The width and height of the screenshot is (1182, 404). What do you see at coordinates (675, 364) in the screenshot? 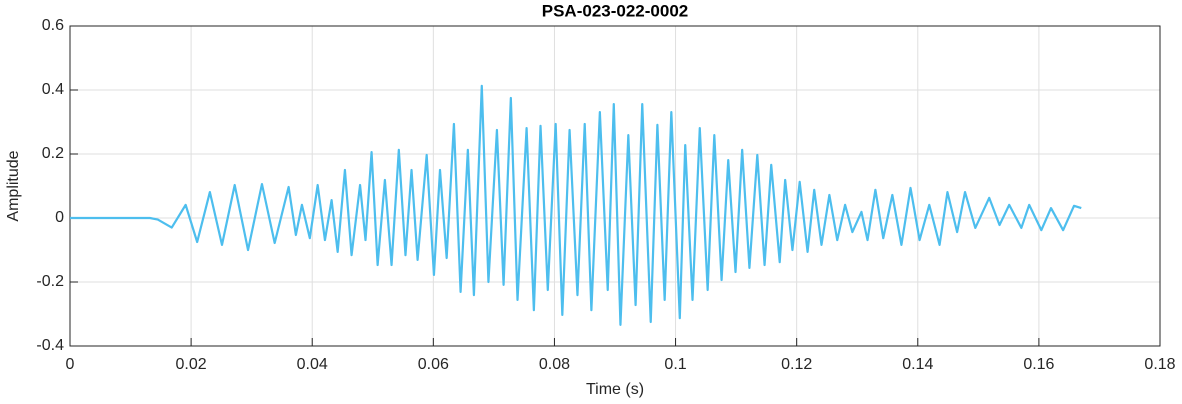
I see `x-tick-label: 0.1` at bounding box center [675, 364].